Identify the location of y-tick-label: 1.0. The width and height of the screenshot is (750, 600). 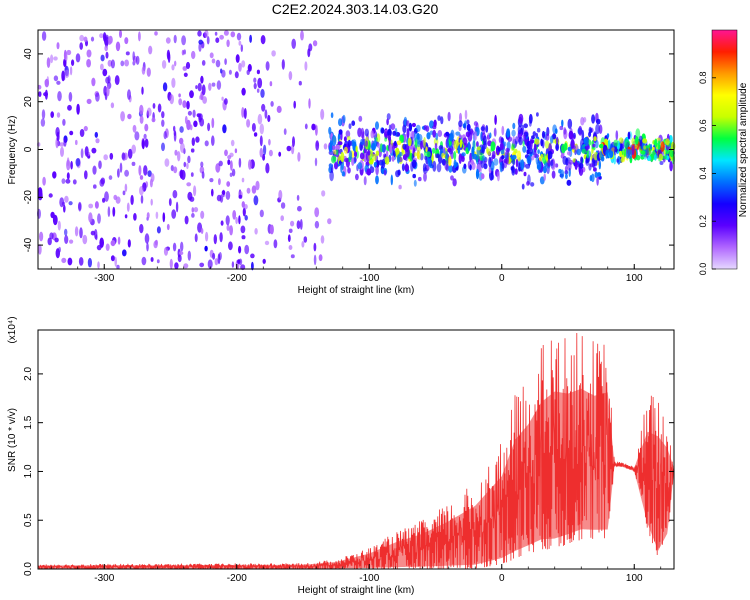
(28, 471).